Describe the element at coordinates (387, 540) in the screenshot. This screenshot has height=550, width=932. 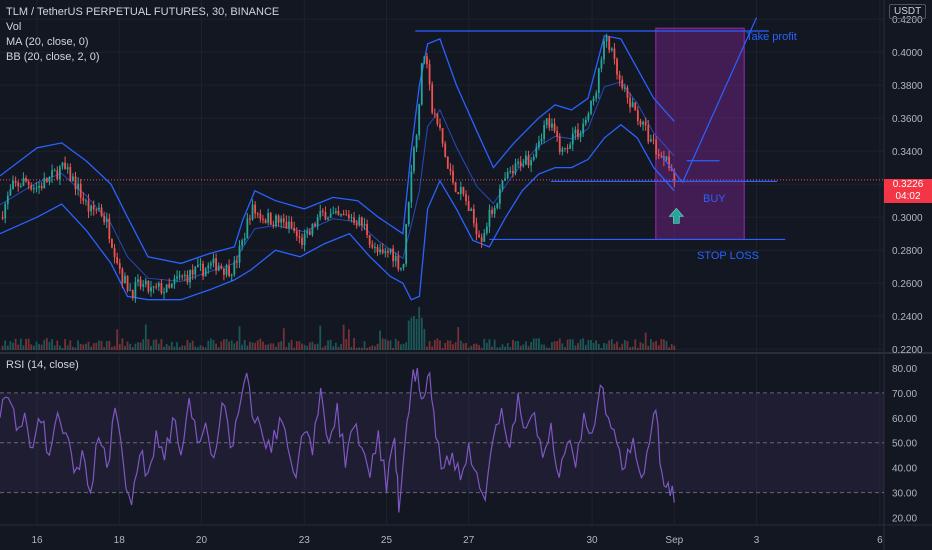
I see `time-tick-label: 25` at that location.